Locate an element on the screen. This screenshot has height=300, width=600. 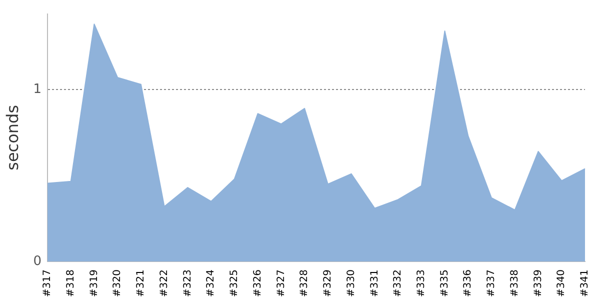
x-tick-label: #338 is located at coordinates (514, 284).